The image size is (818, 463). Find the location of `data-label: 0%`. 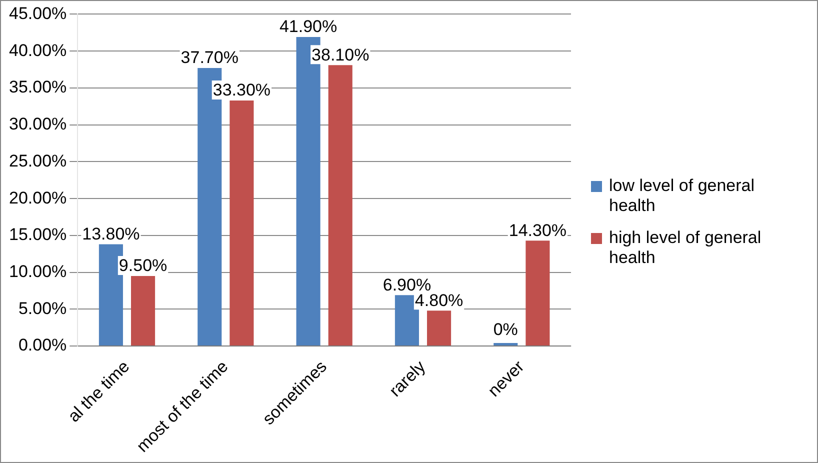

data-label: 0% is located at coordinates (505, 330).